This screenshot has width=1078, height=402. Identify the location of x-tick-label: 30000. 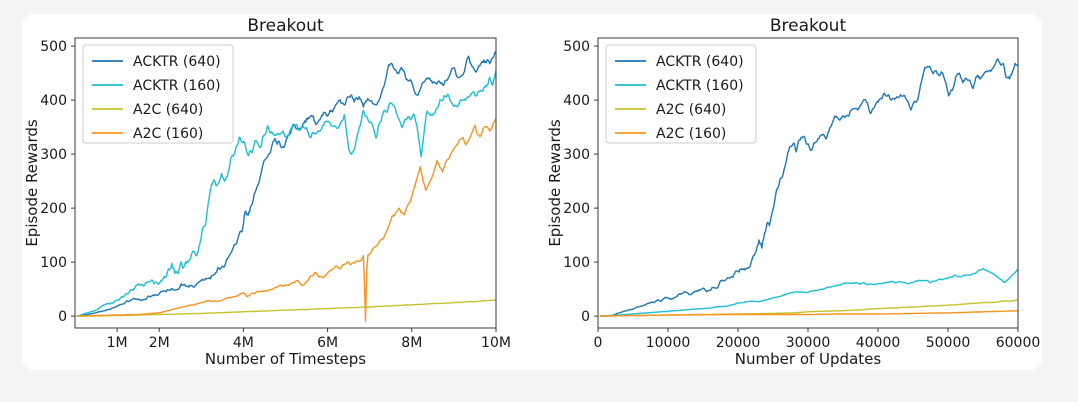
(808, 343).